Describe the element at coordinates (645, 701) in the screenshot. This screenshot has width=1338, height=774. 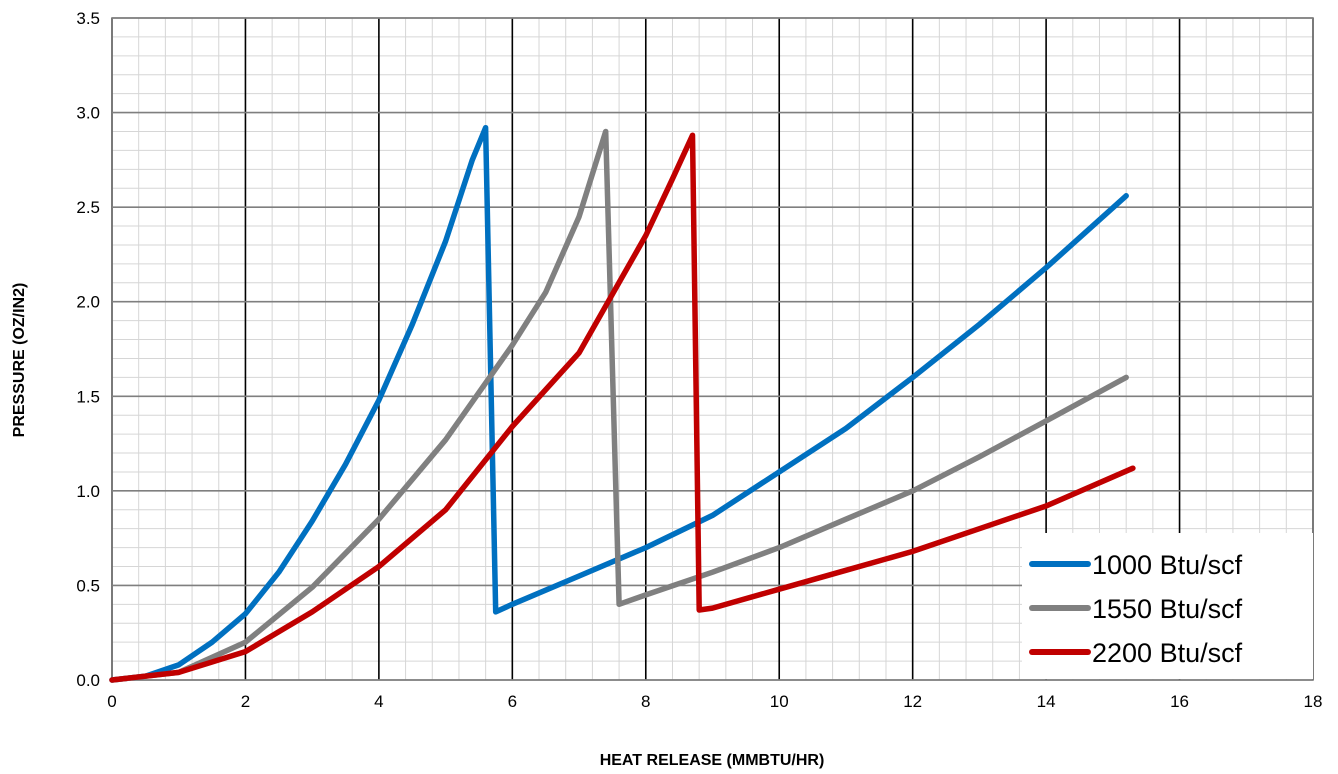
I see `x-tick-label: 8` at that location.